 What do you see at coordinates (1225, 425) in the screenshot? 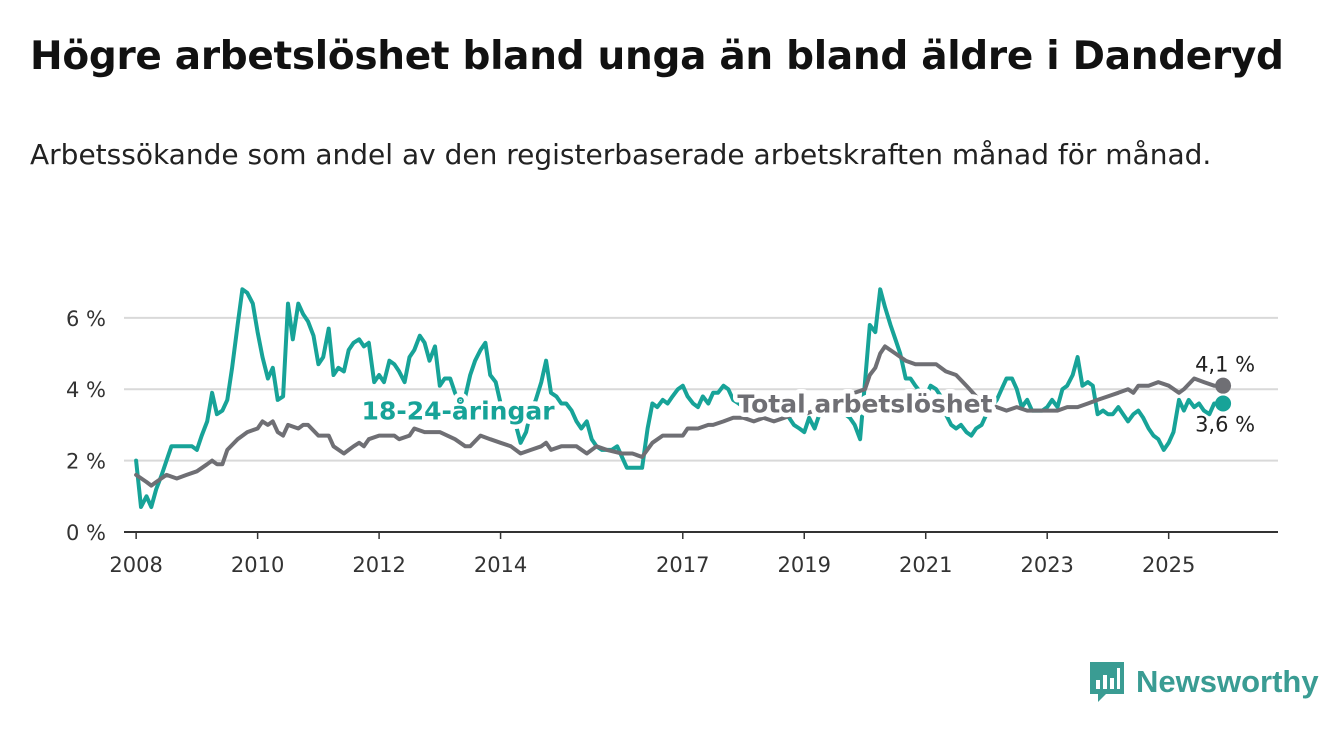
I see `series-end-label-0: 3,6 %` at bounding box center [1225, 425].